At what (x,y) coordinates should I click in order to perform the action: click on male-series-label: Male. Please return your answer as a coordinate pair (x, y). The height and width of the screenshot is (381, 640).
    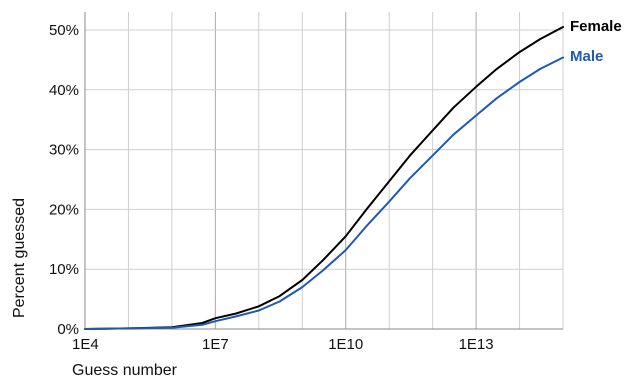
    Looking at the image, I should click on (586, 56).